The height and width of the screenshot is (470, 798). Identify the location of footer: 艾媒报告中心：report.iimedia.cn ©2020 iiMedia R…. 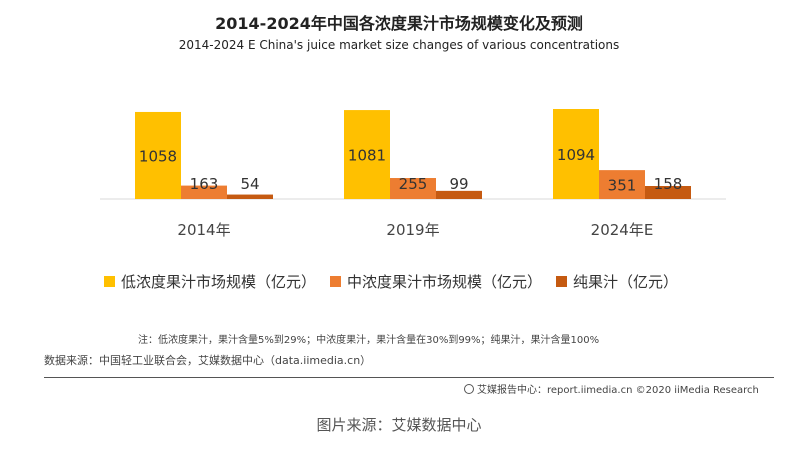
(611, 388).